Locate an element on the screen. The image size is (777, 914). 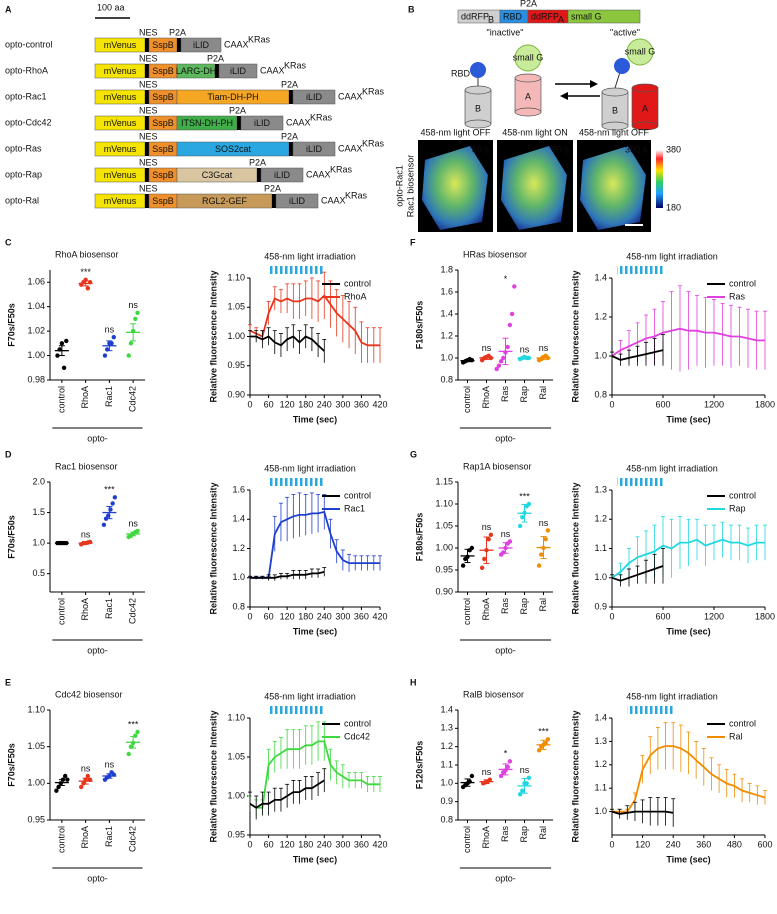
arrowhead is located at coordinates (564, 96).